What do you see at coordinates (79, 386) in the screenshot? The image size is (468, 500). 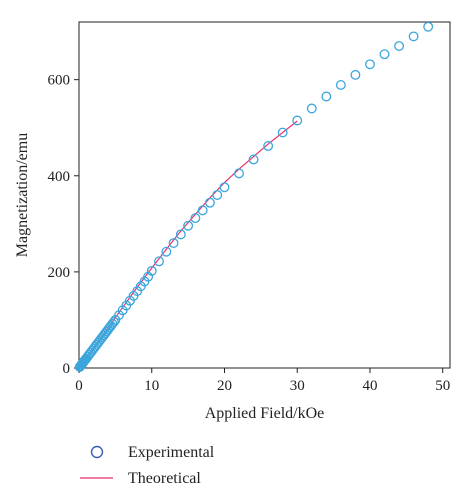 I see `x-tick-label: 0` at bounding box center [79, 386].